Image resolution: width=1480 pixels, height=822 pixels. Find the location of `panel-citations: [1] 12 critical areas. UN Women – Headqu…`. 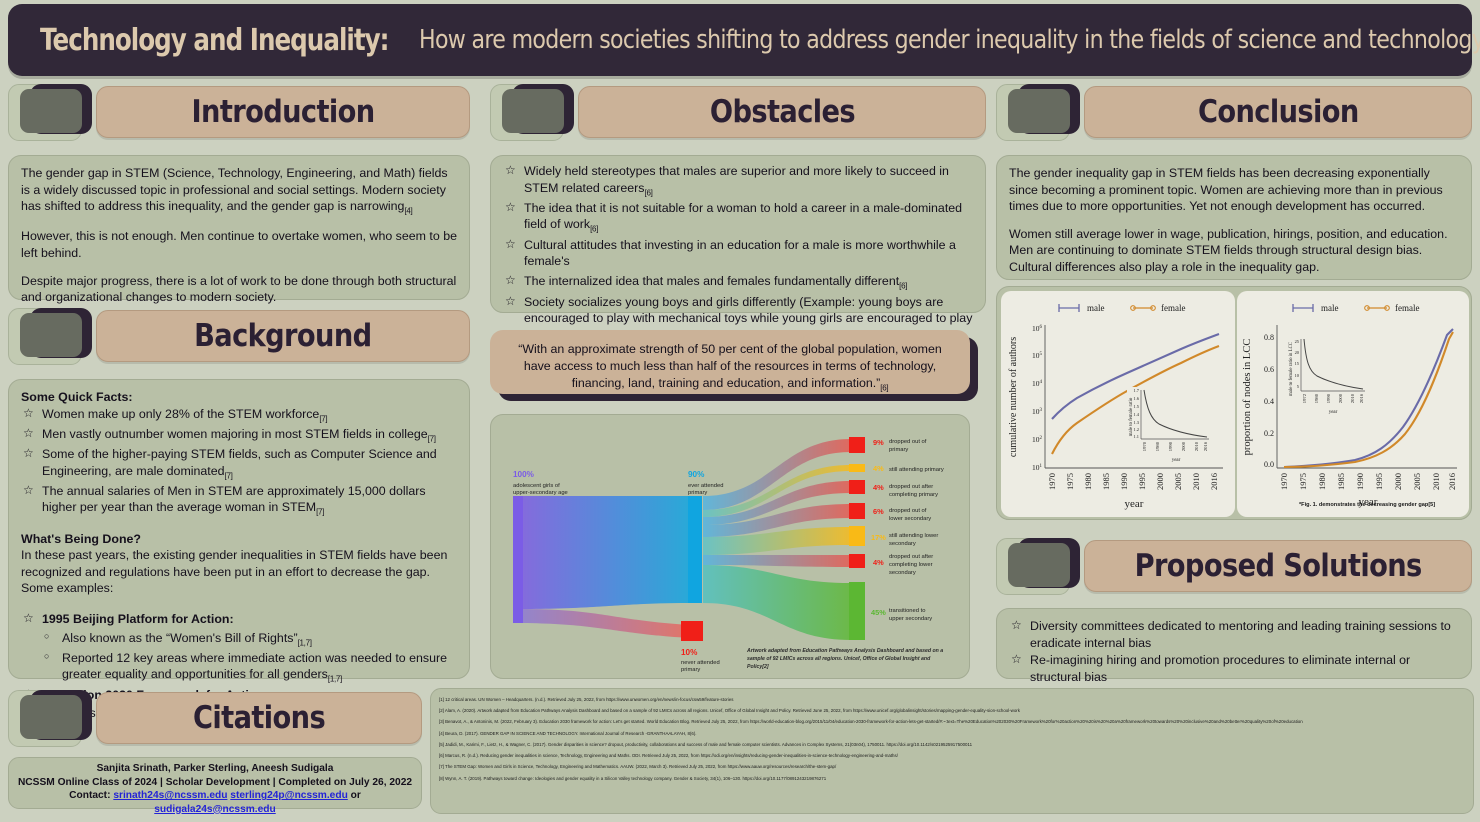

panel-citations: [1] 12 critical areas. UN Women – Headqu… is located at coordinates (952, 751).